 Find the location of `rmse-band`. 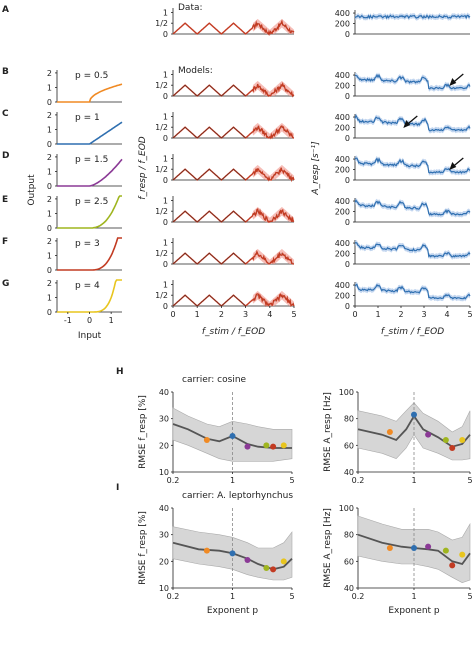

rmse-band is located at coordinates (414, 431).